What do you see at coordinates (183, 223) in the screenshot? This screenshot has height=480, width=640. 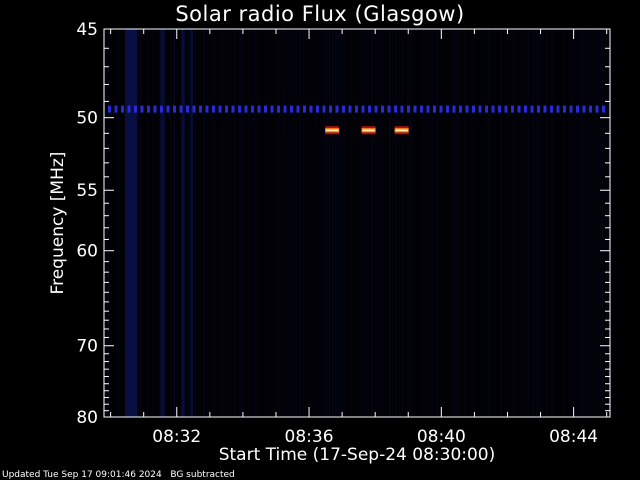 I see `strong-streak` at bounding box center [183, 223].